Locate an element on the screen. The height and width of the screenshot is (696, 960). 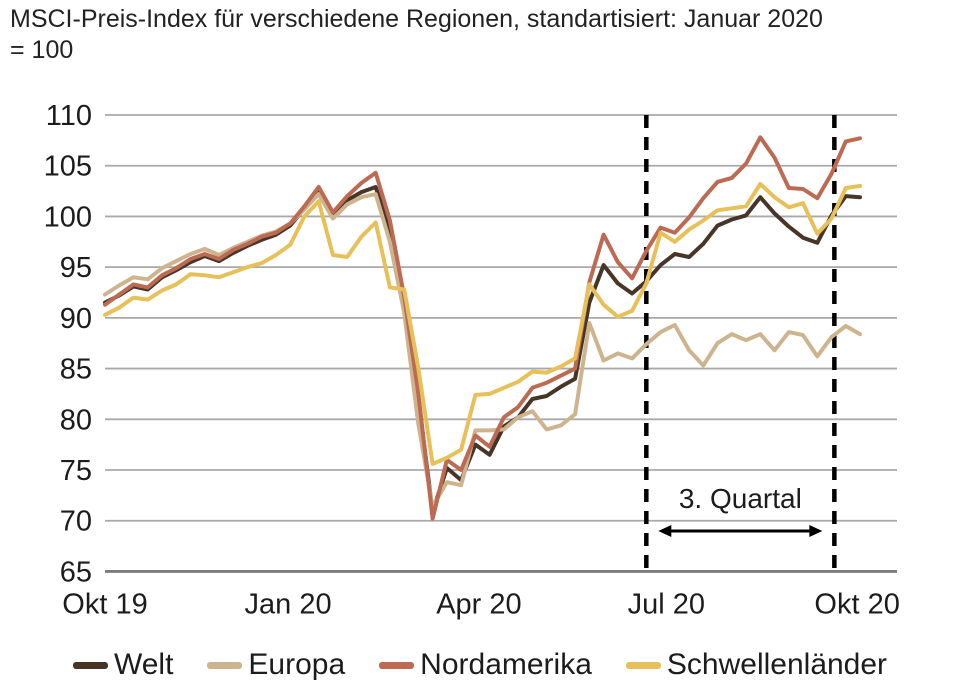
y-tick-label-95: 95 is located at coordinates (76, 268).